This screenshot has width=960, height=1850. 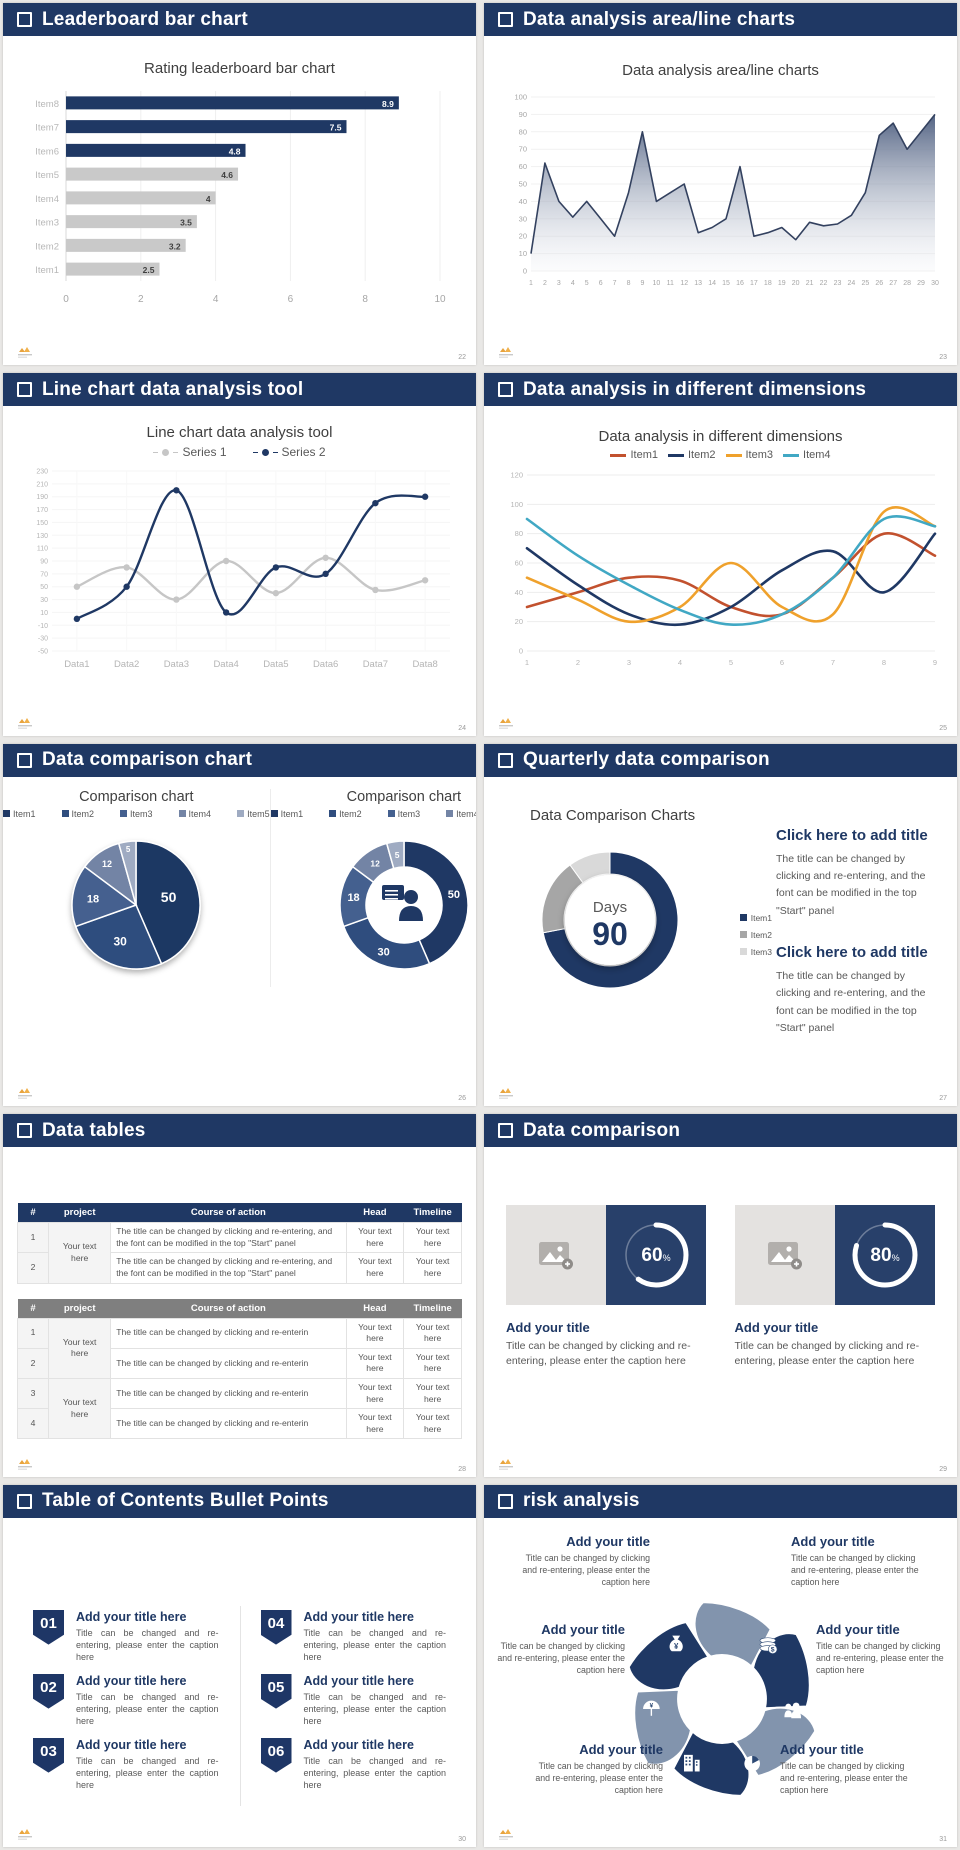 What do you see at coordinates (943, 1099) in the screenshot?
I see `page-number: 27` at bounding box center [943, 1099].